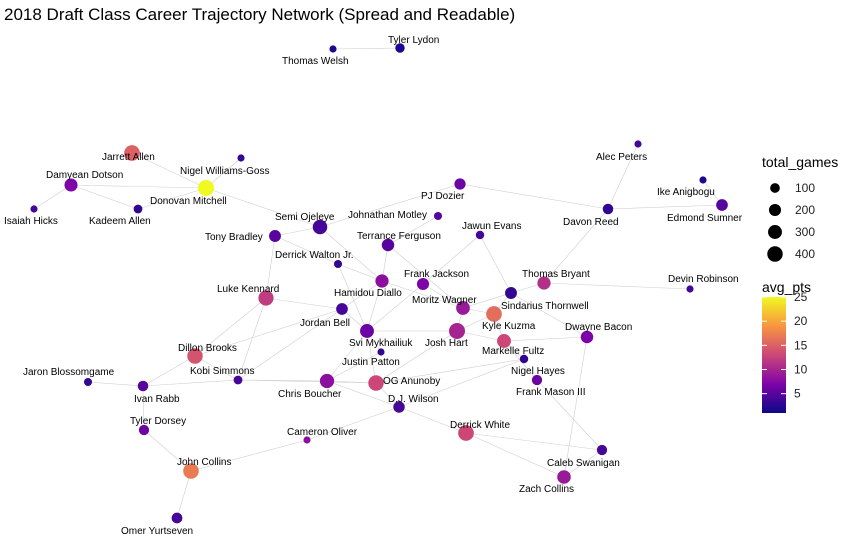 The image size is (844, 542). Describe the element at coordinates (686, 192) in the screenshot. I see `node-label-ike-anigbogu: Ike Anigbogu` at that location.